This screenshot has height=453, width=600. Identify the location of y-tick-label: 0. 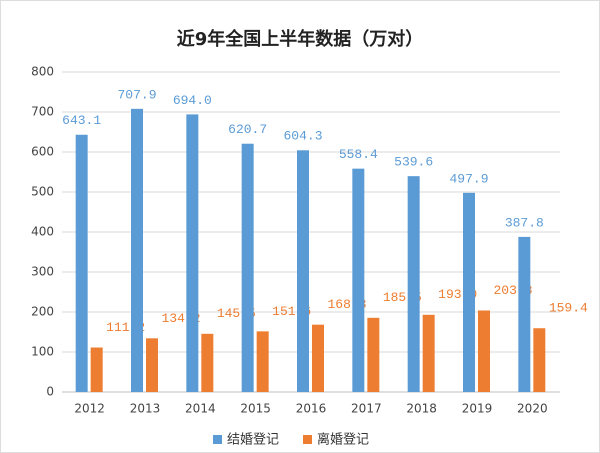
(50, 392).